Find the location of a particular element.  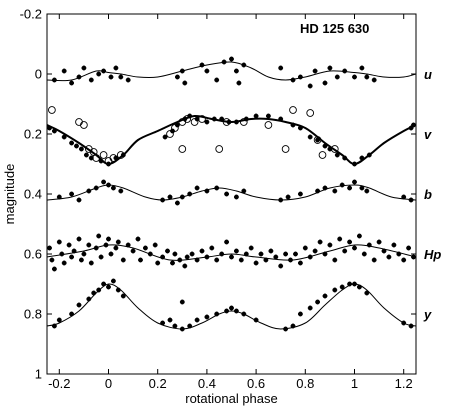

series-label-y: y is located at coordinates (427, 314).